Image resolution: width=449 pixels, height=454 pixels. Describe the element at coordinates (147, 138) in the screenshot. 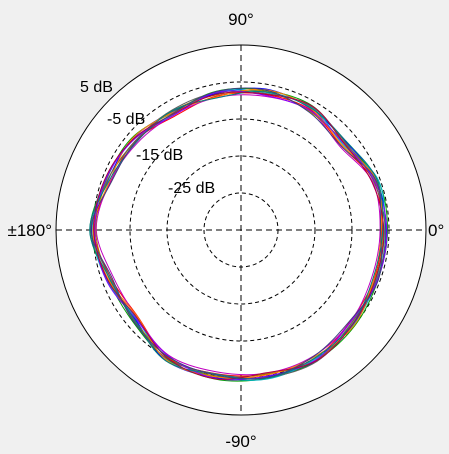

I see `ring-labels: 5 dB -5 dB -15 dB -25 dB` at that location.